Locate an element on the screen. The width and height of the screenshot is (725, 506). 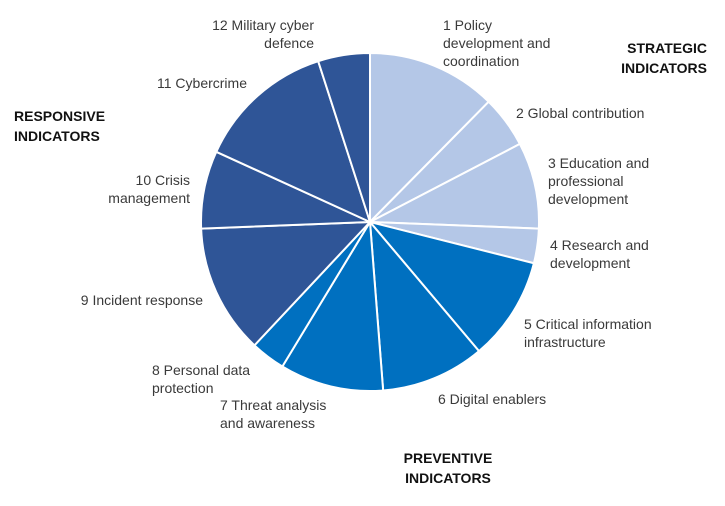
slice-label-line: 2 Global contribution is located at coordinates (580, 113).